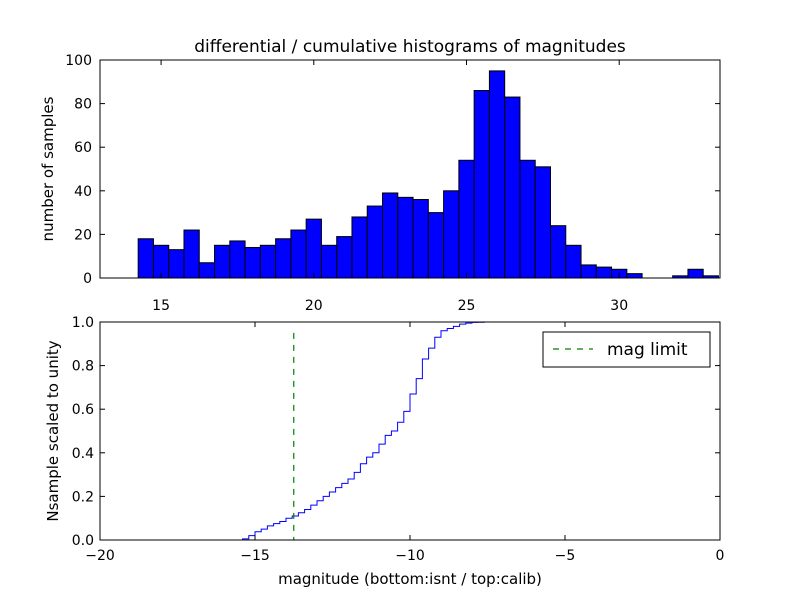  Describe the element at coordinates (48, 168) in the screenshot. I see `top-y-axis-label: number of samples` at that location.